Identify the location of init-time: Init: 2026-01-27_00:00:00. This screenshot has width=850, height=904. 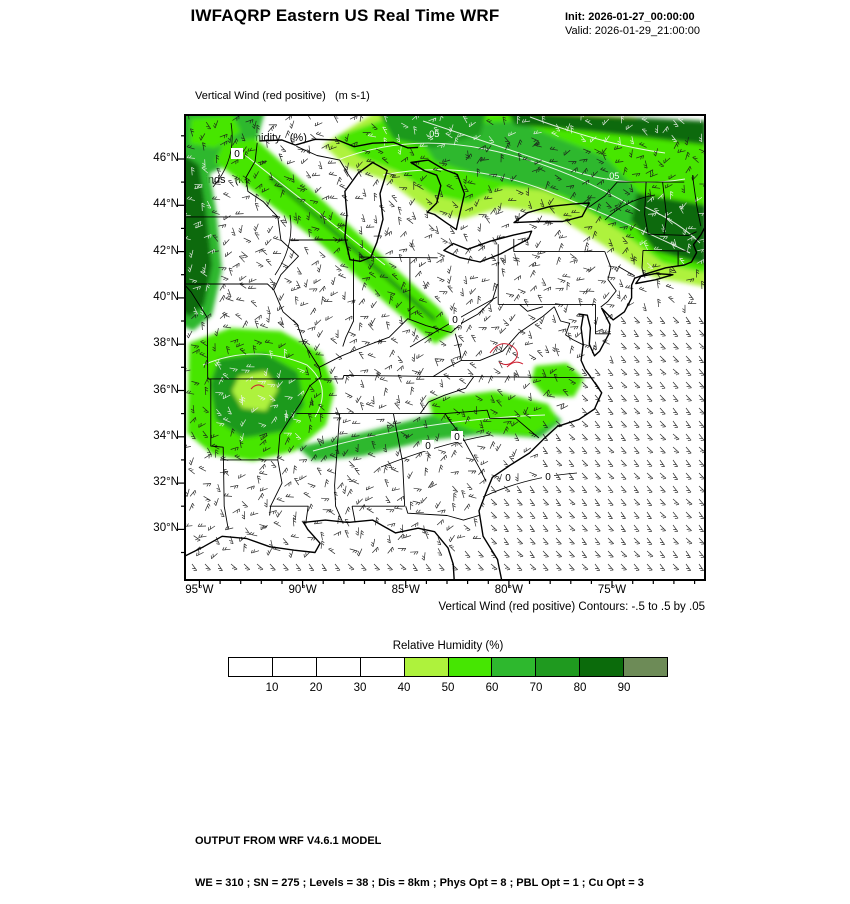
(630, 17).